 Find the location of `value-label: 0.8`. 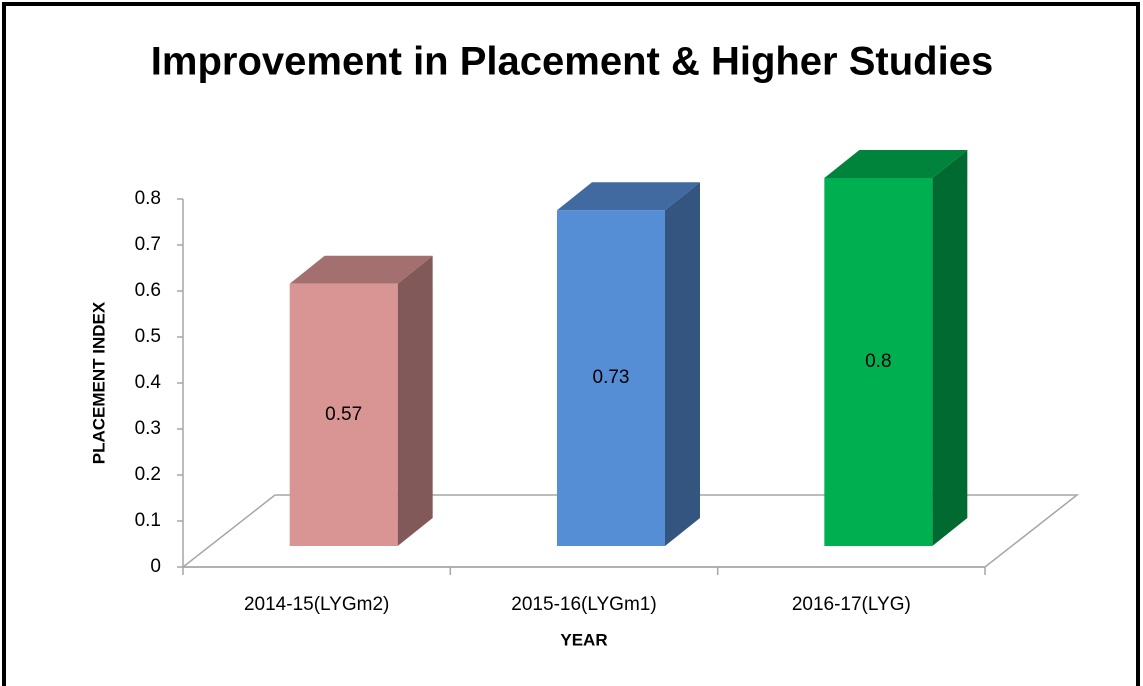

value-label: 0.8 is located at coordinates (878, 361).